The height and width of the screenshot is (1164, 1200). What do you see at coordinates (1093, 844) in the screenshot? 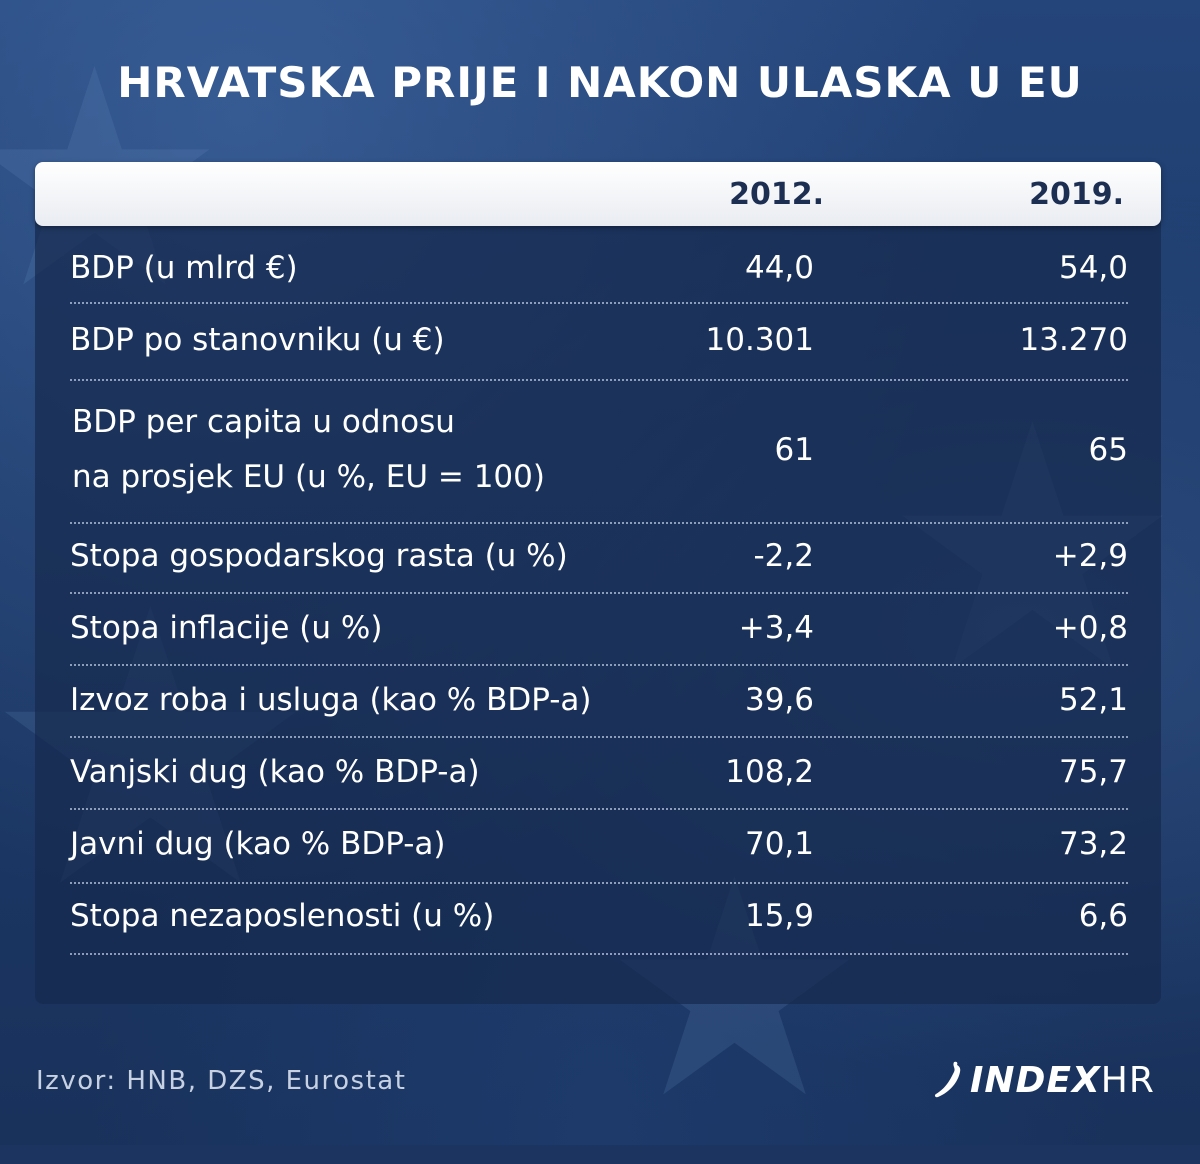
I see `value-2019: 73,2` at bounding box center [1093, 844].